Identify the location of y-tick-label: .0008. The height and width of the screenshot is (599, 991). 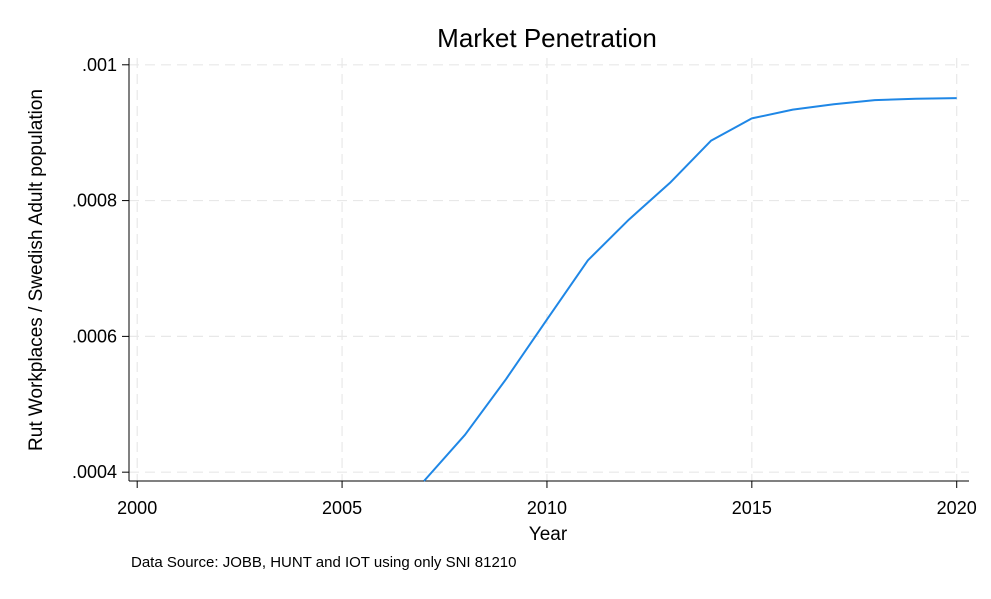
(94, 201).